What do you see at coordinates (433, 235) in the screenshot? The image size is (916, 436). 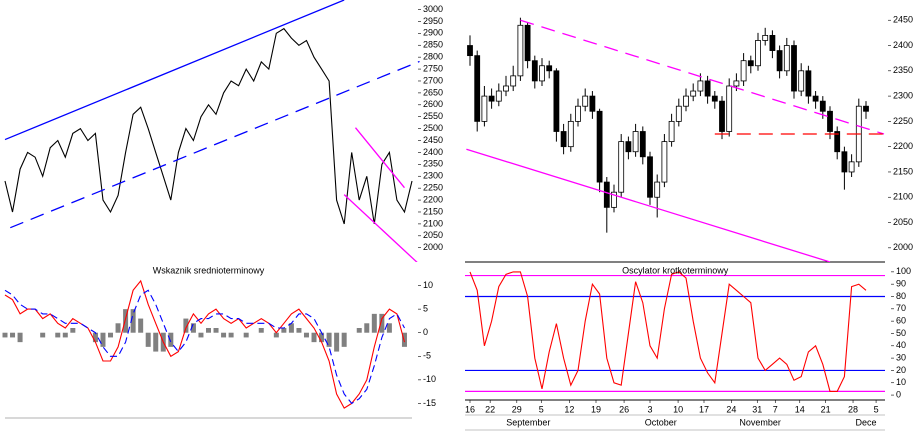 I see `y-tick-label: 2050` at bounding box center [433, 235].